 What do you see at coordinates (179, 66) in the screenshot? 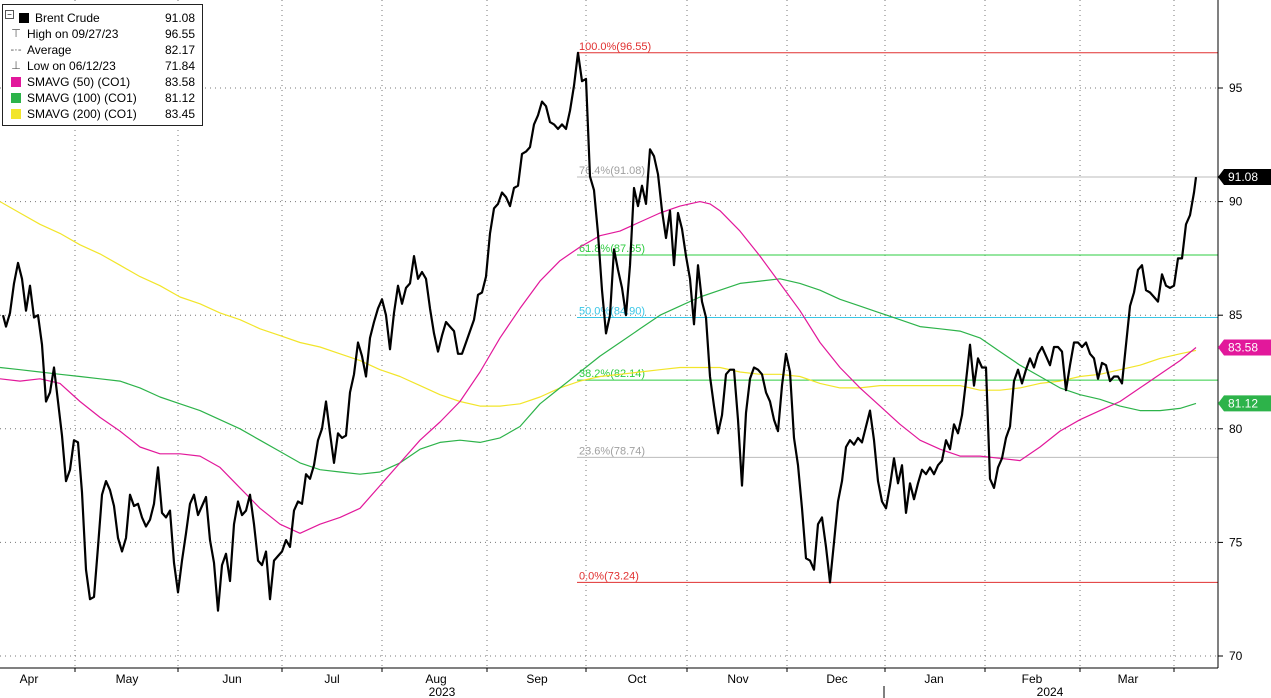
I see `legend-value: 71.84` at bounding box center [179, 66].